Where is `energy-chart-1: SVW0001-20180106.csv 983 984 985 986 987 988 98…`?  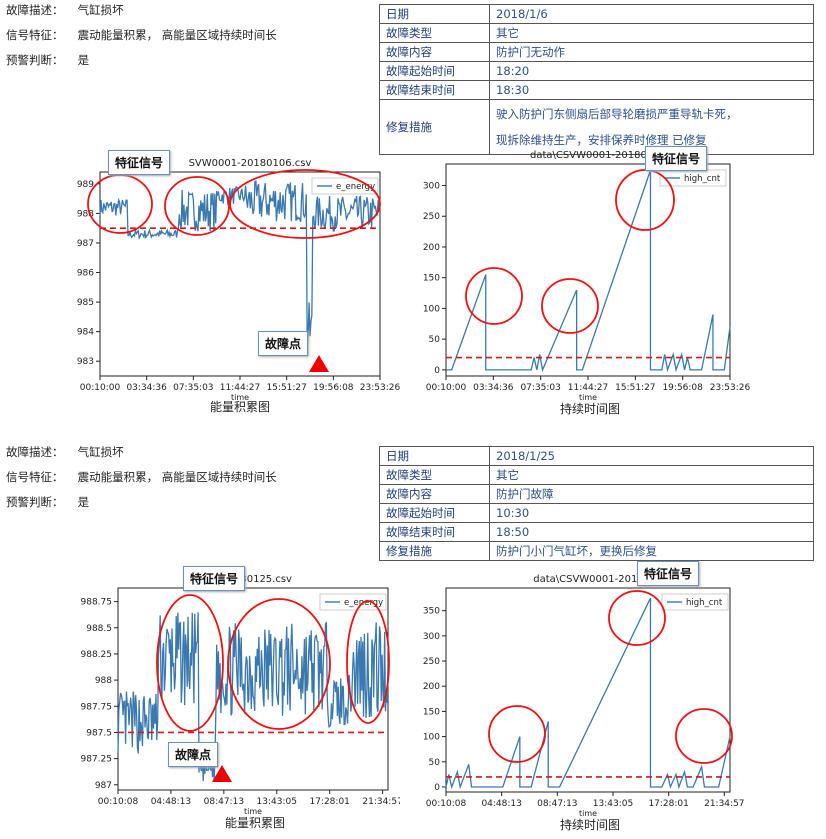
energy-chart-1: SVW0001-20180106.csv 983 984 985 986 987 988 98… is located at coordinates (238, 279).